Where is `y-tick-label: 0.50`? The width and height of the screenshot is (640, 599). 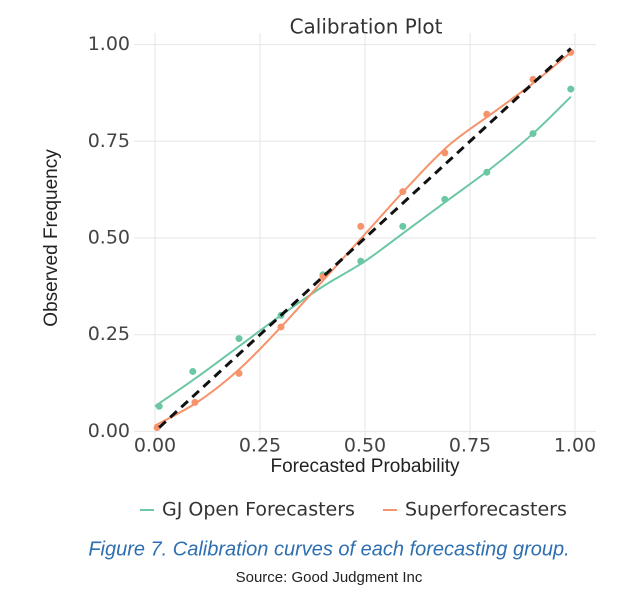
y-tick-label: 0.50 is located at coordinates (109, 238).